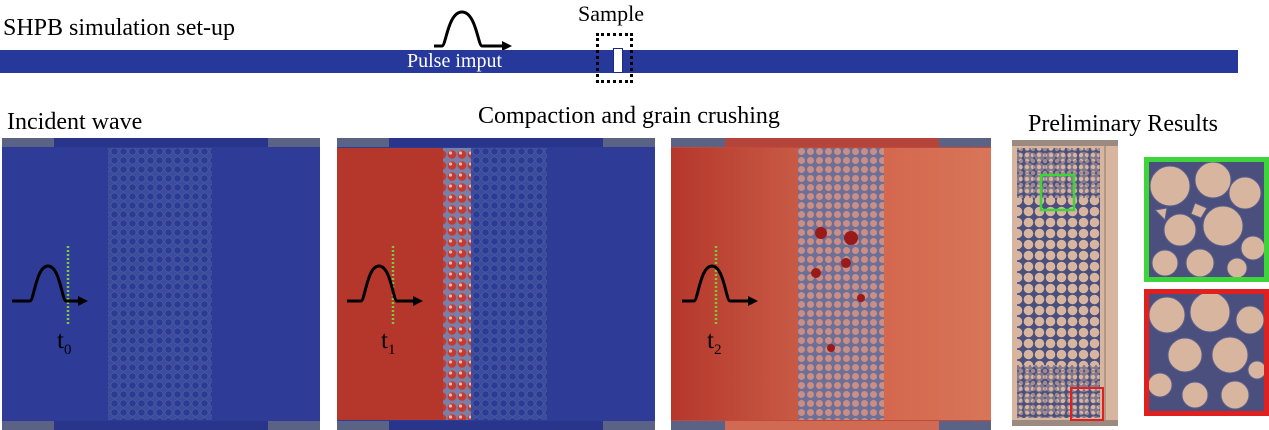  I want to click on zoom-region-red, so click(1087, 404).